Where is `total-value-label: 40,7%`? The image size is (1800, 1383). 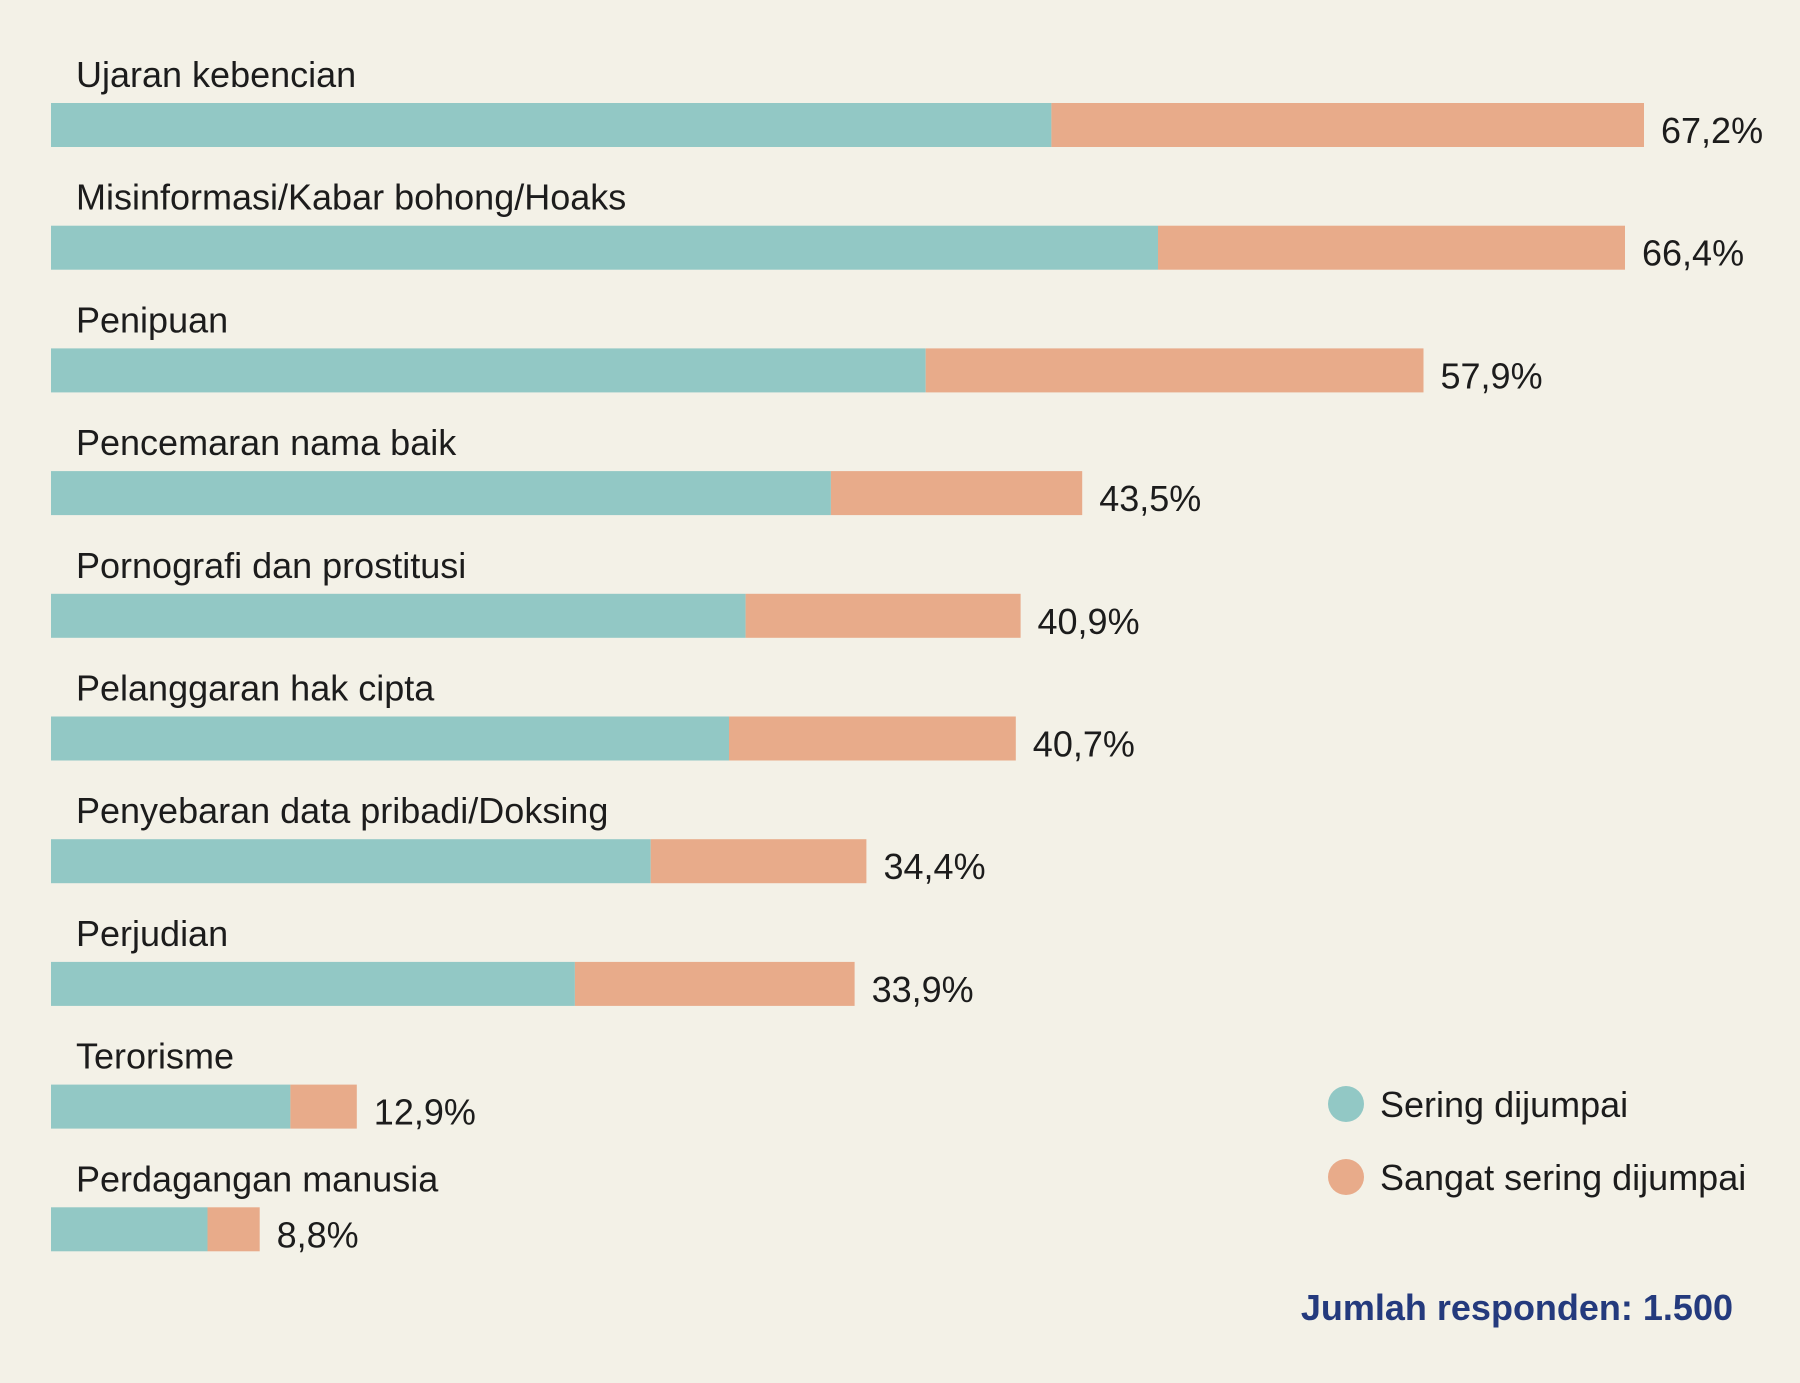 total-value-label: 40,7% is located at coordinates (1084, 744).